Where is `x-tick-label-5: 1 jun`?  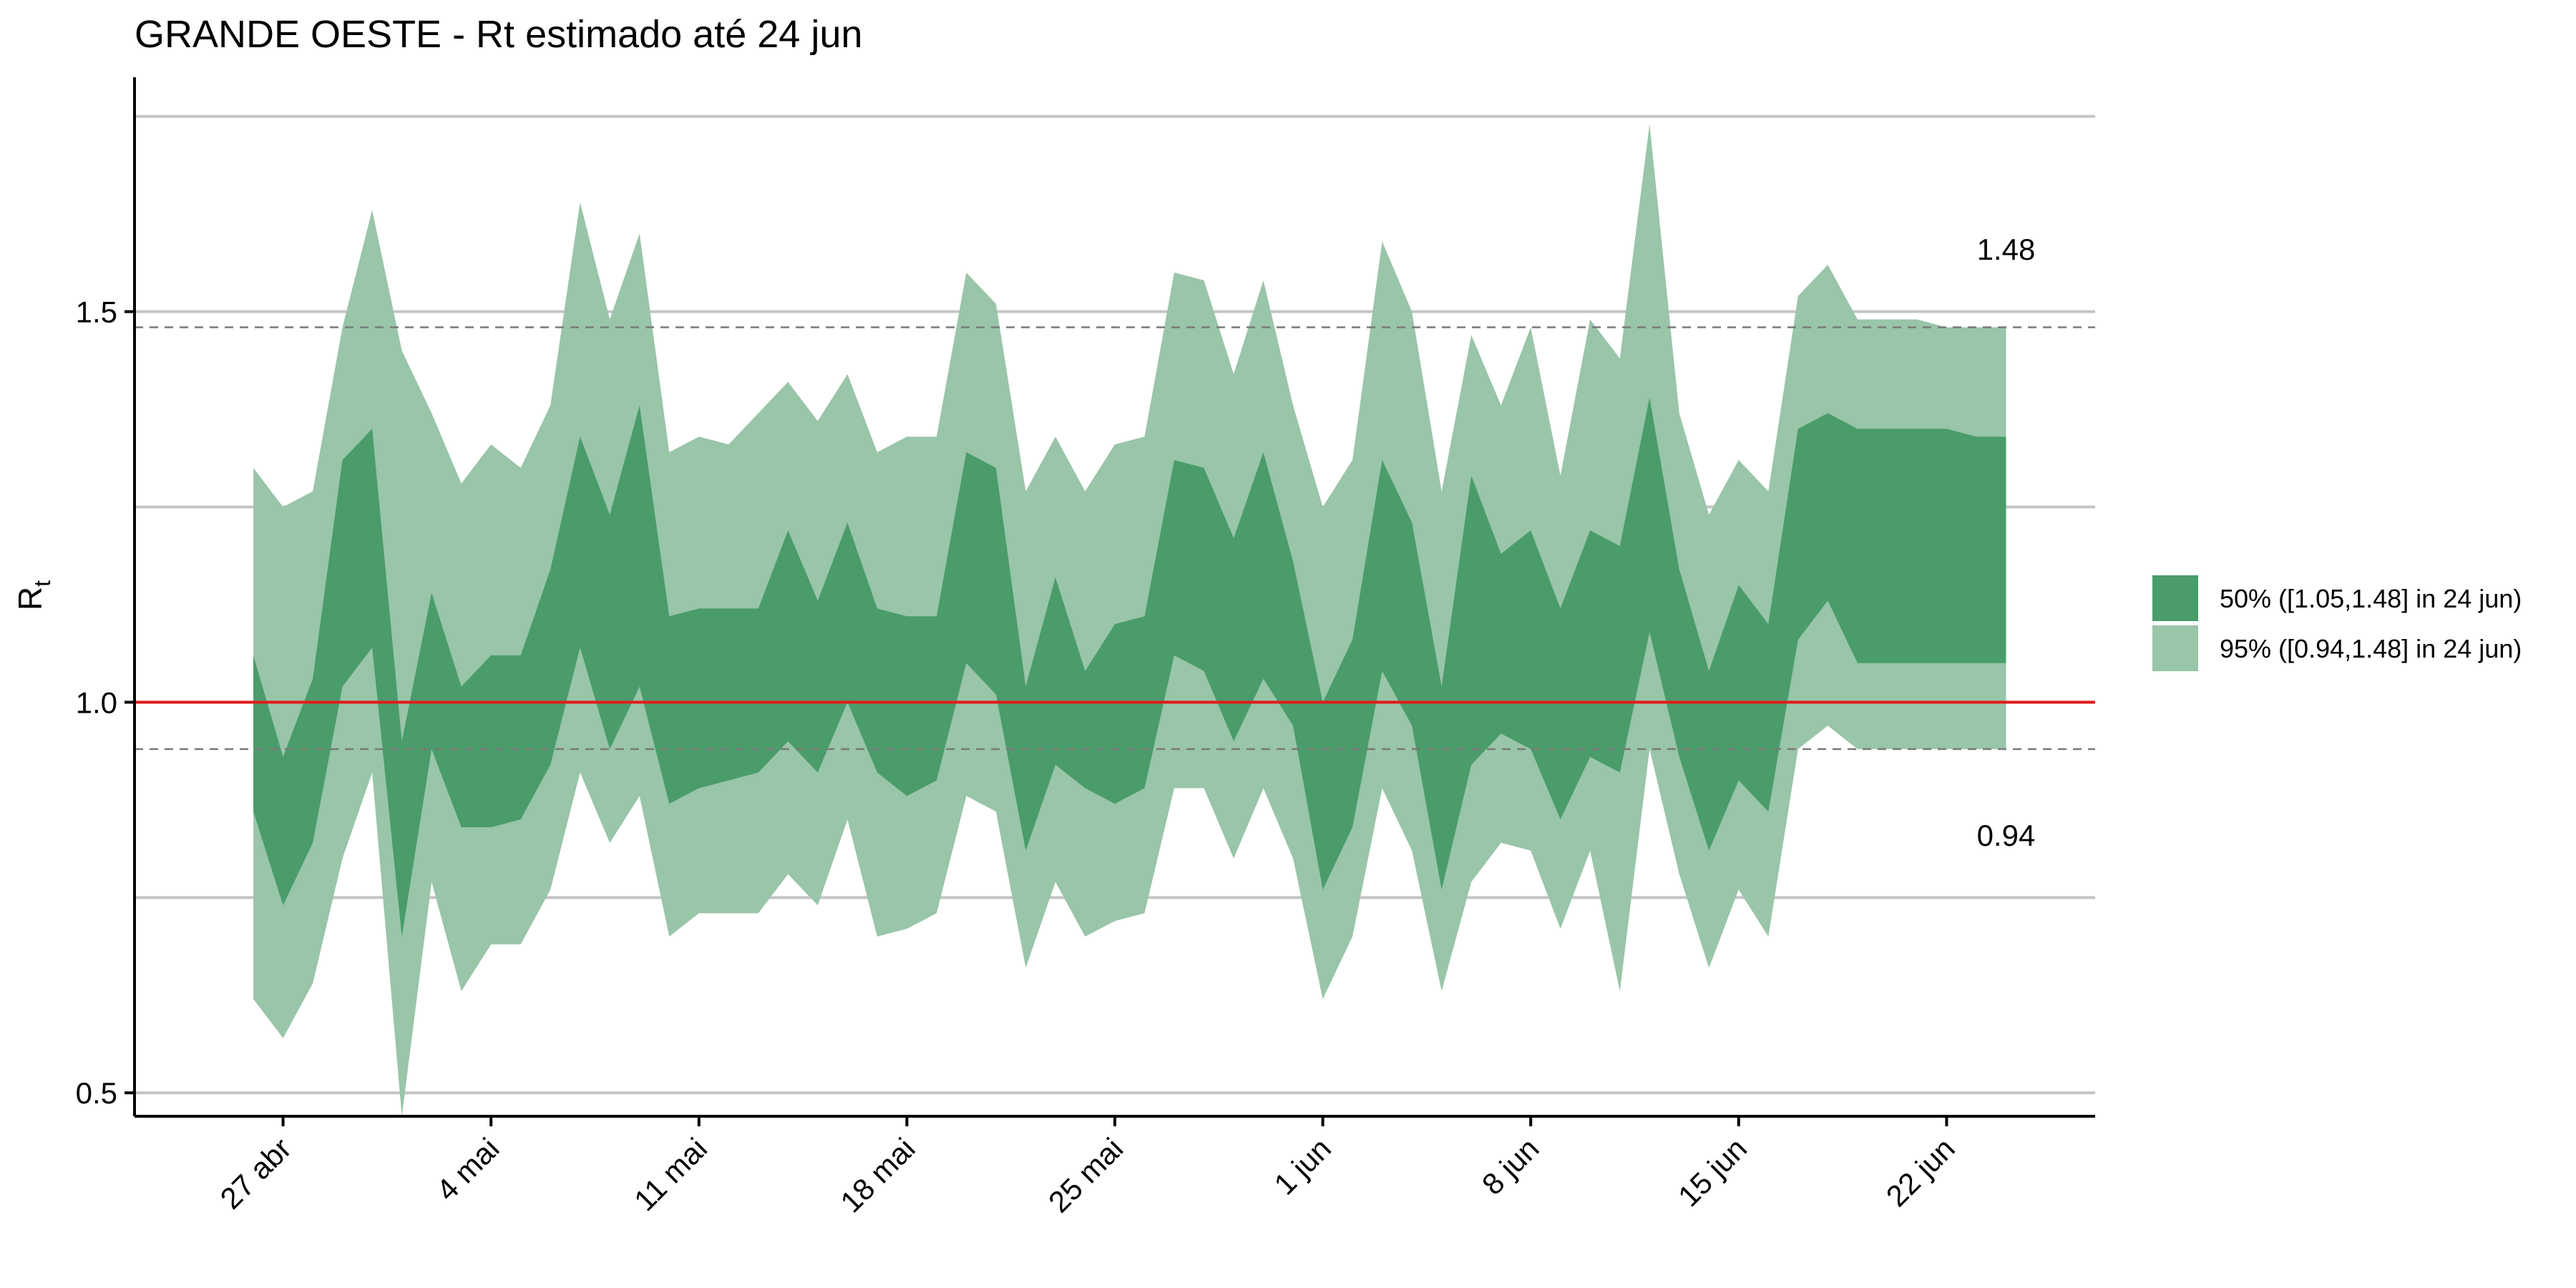 x-tick-label-5: 1 jun is located at coordinates (1302, 1166).